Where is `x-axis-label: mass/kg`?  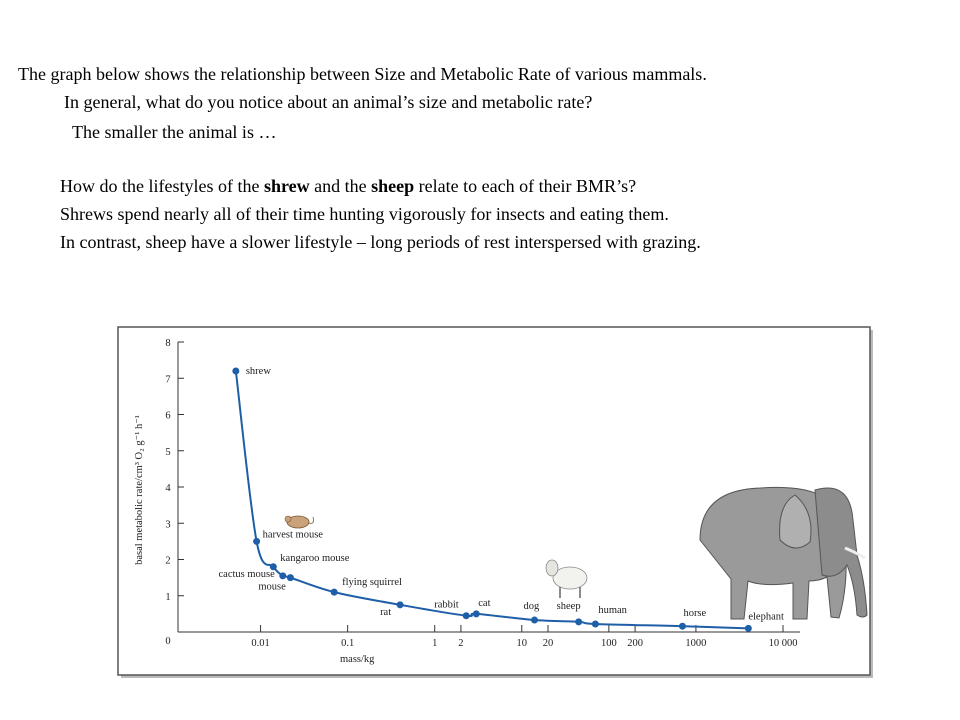 x-axis-label: mass/kg is located at coordinates (357, 659).